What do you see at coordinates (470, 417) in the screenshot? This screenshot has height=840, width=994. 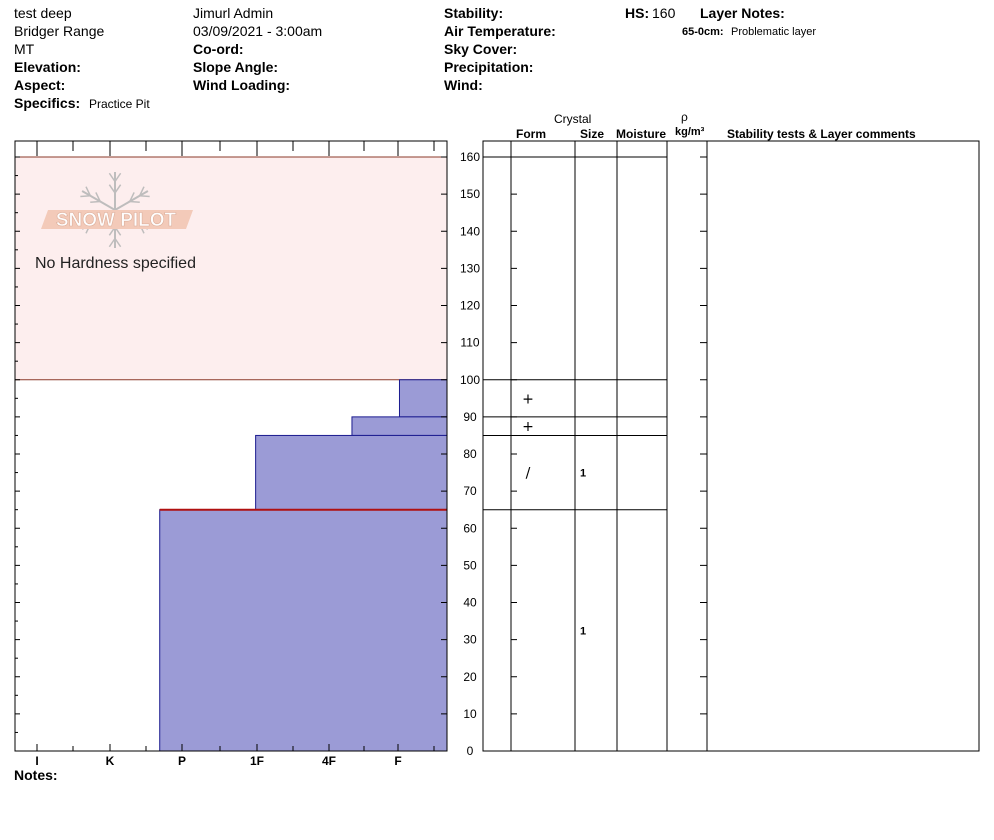 I see `y-tick-label-90: 90` at bounding box center [470, 417].